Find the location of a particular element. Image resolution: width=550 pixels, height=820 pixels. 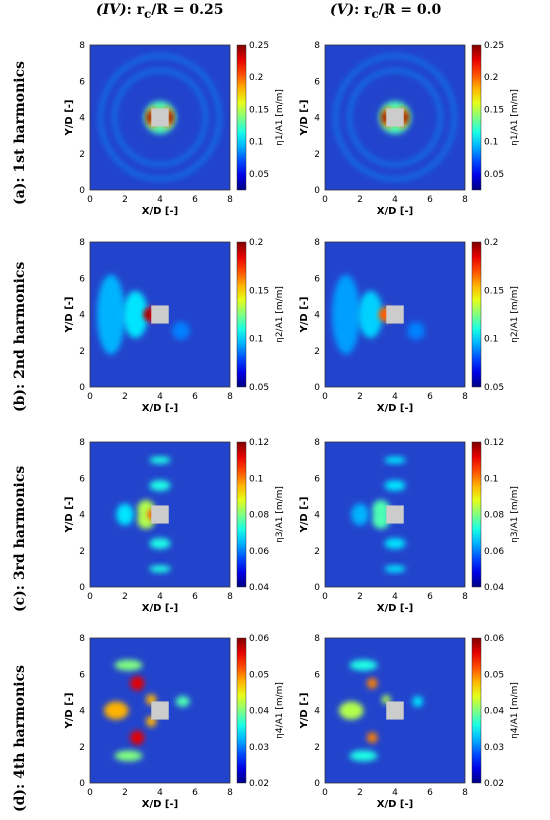

column-title-iv: (IV): rc/R = 0.25 is located at coordinates (160, 11).